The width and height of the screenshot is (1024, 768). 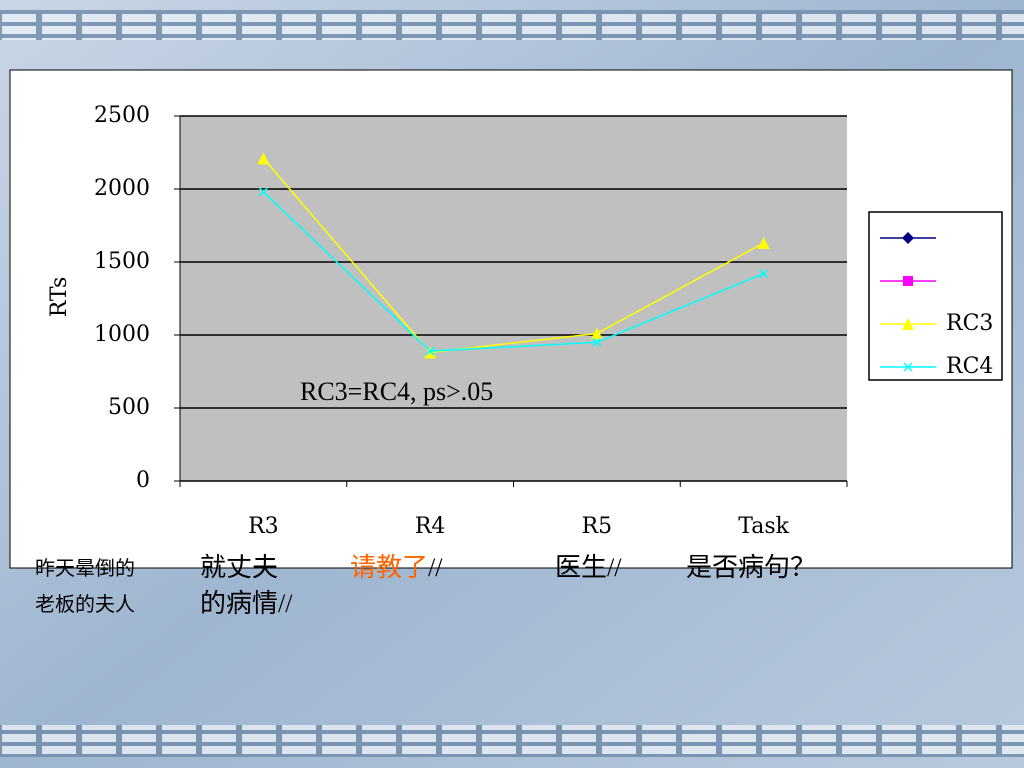 I want to click on y-tick-label: 2000, so click(x=122, y=188).